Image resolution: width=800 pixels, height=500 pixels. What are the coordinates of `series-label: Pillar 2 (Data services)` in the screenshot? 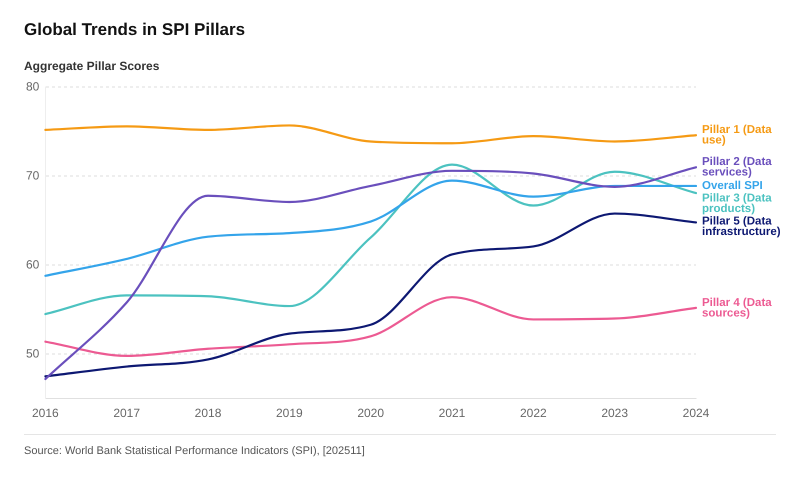 It's located at (737, 167).